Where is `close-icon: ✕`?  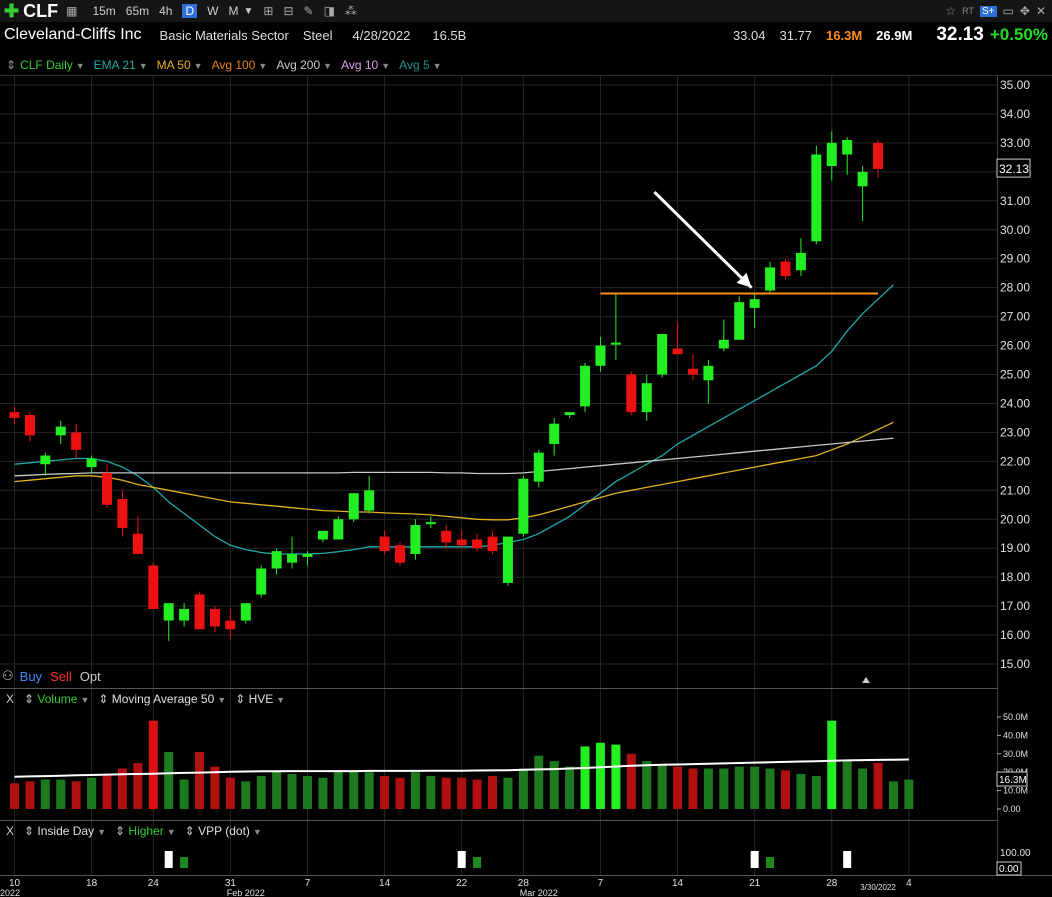
close-icon: ✕ is located at coordinates (1040, 11).